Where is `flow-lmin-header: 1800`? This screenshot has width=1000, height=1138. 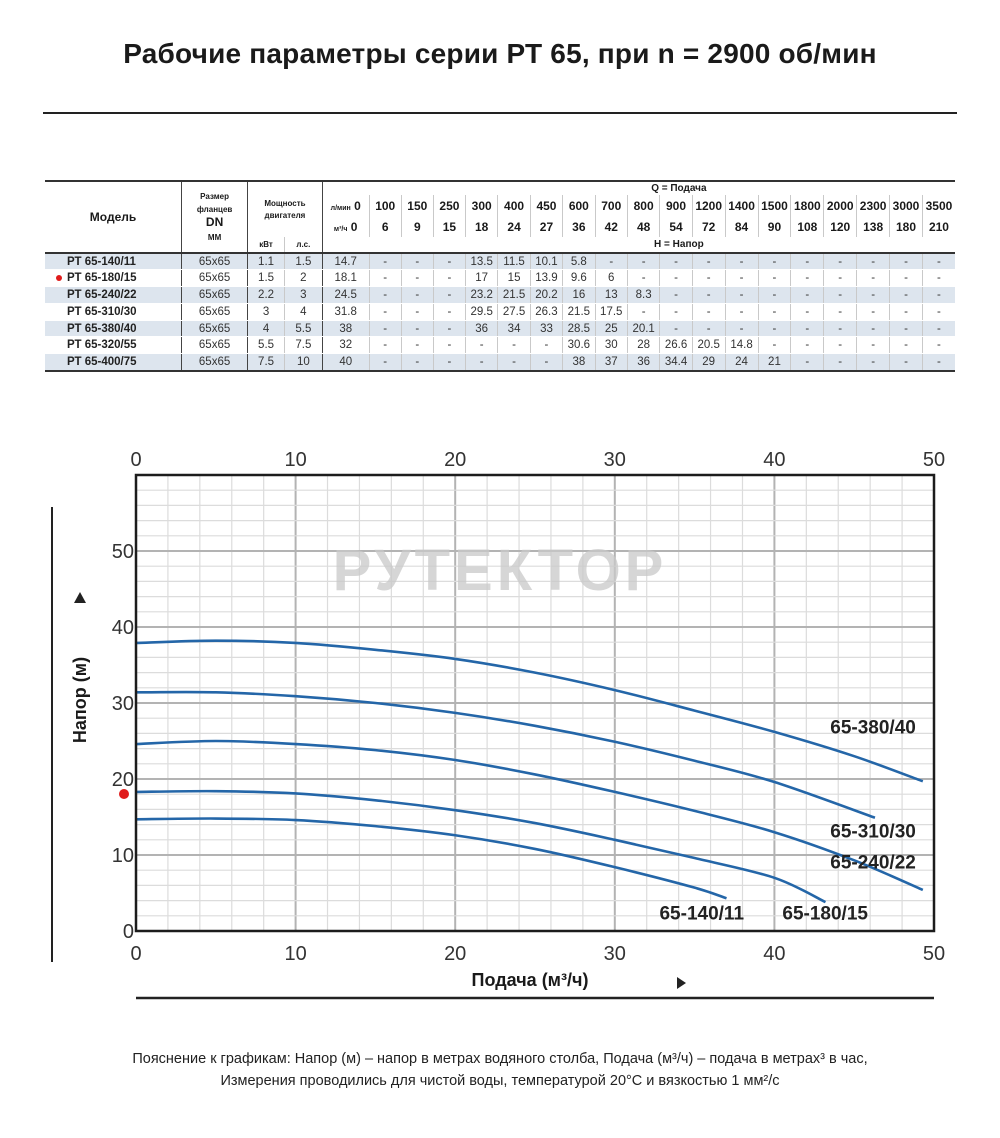
flow-lmin-header: 1800 is located at coordinates (807, 206).